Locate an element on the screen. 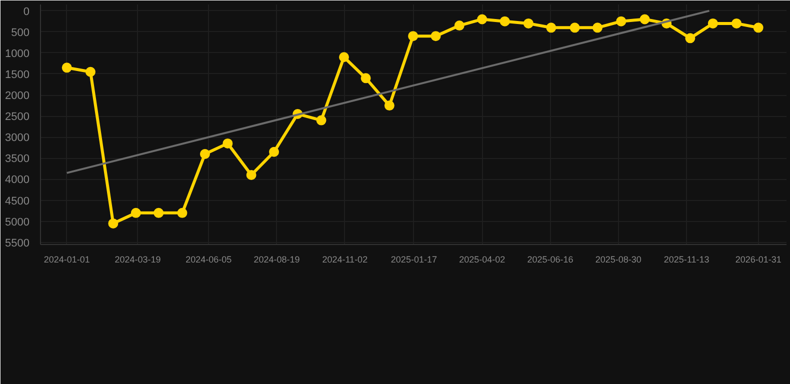 This screenshot has width=790, height=384. x-tick-label: 2025-01-17 is located at coordinates (413, 259).